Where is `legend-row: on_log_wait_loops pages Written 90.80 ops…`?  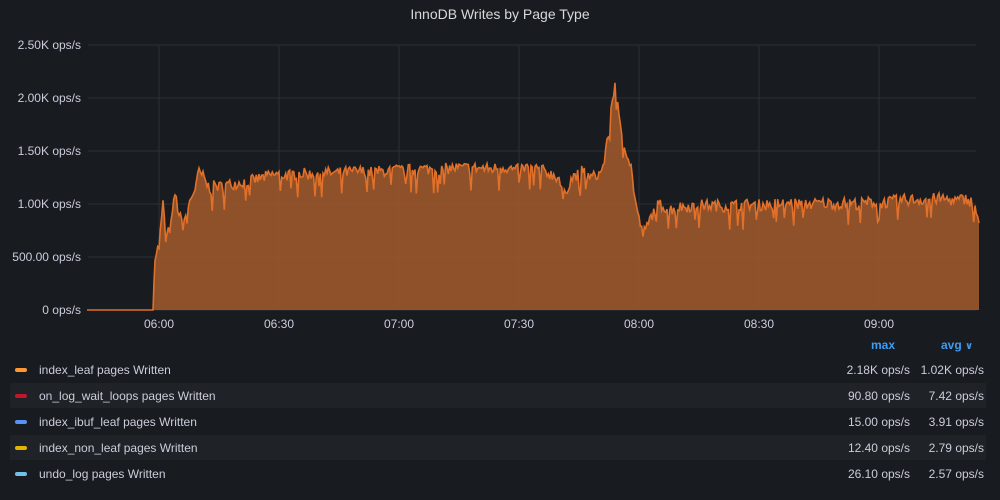
legend-row: on_log_wait_loops pages Written 90.80 ops… is located at coordinates (498, 395).